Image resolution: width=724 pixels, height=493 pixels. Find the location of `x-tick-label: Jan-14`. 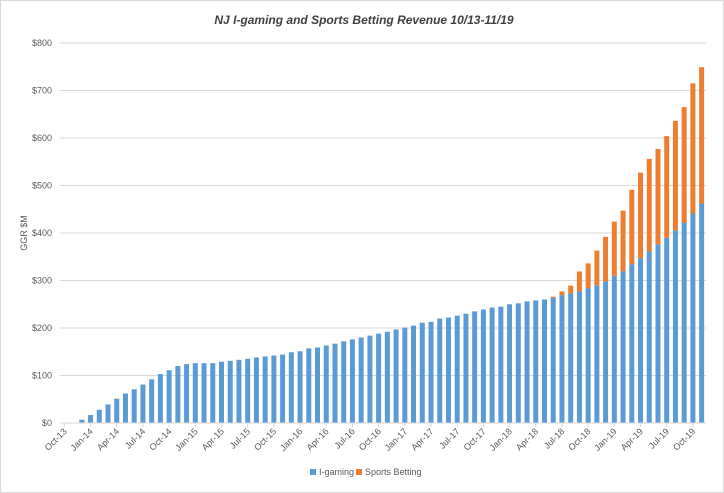

x-tick-label: Jan-14 is located at coordinates (81, 439).